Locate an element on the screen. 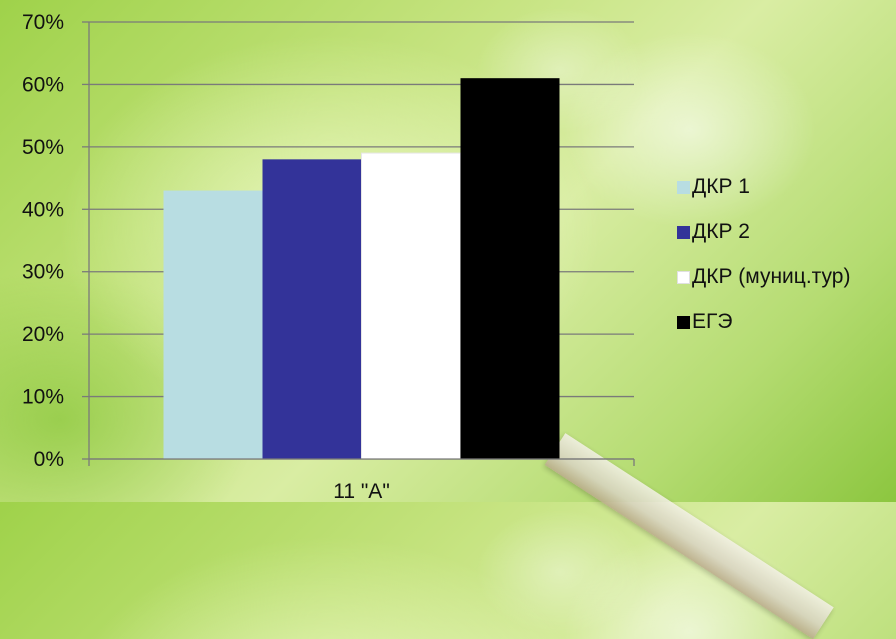 This screenshot has height=639, width=896. legend-label: ЕГЭ is located at coordinates (712, 321).